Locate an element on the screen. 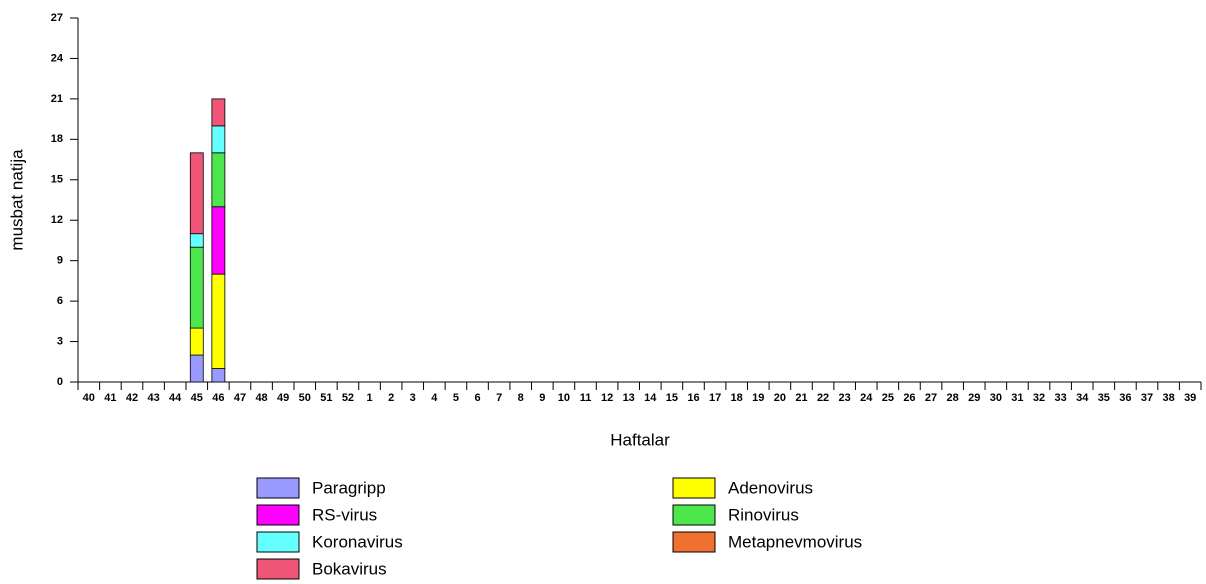 The height and width of the screenshot is (584, 1206). y-tick-label: 3 is located at coordinates (60, 341).